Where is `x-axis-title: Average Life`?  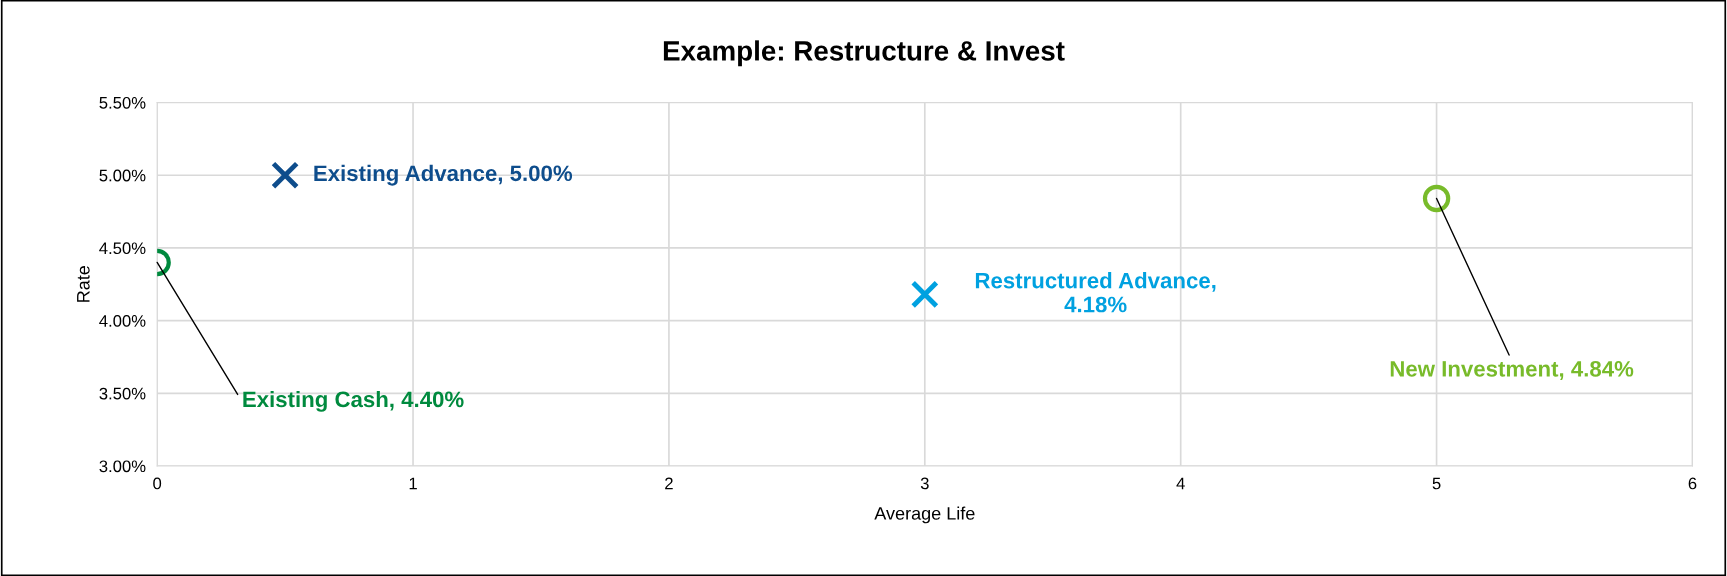 x-axis-title: Average Life is located at coordinates (924, 515).